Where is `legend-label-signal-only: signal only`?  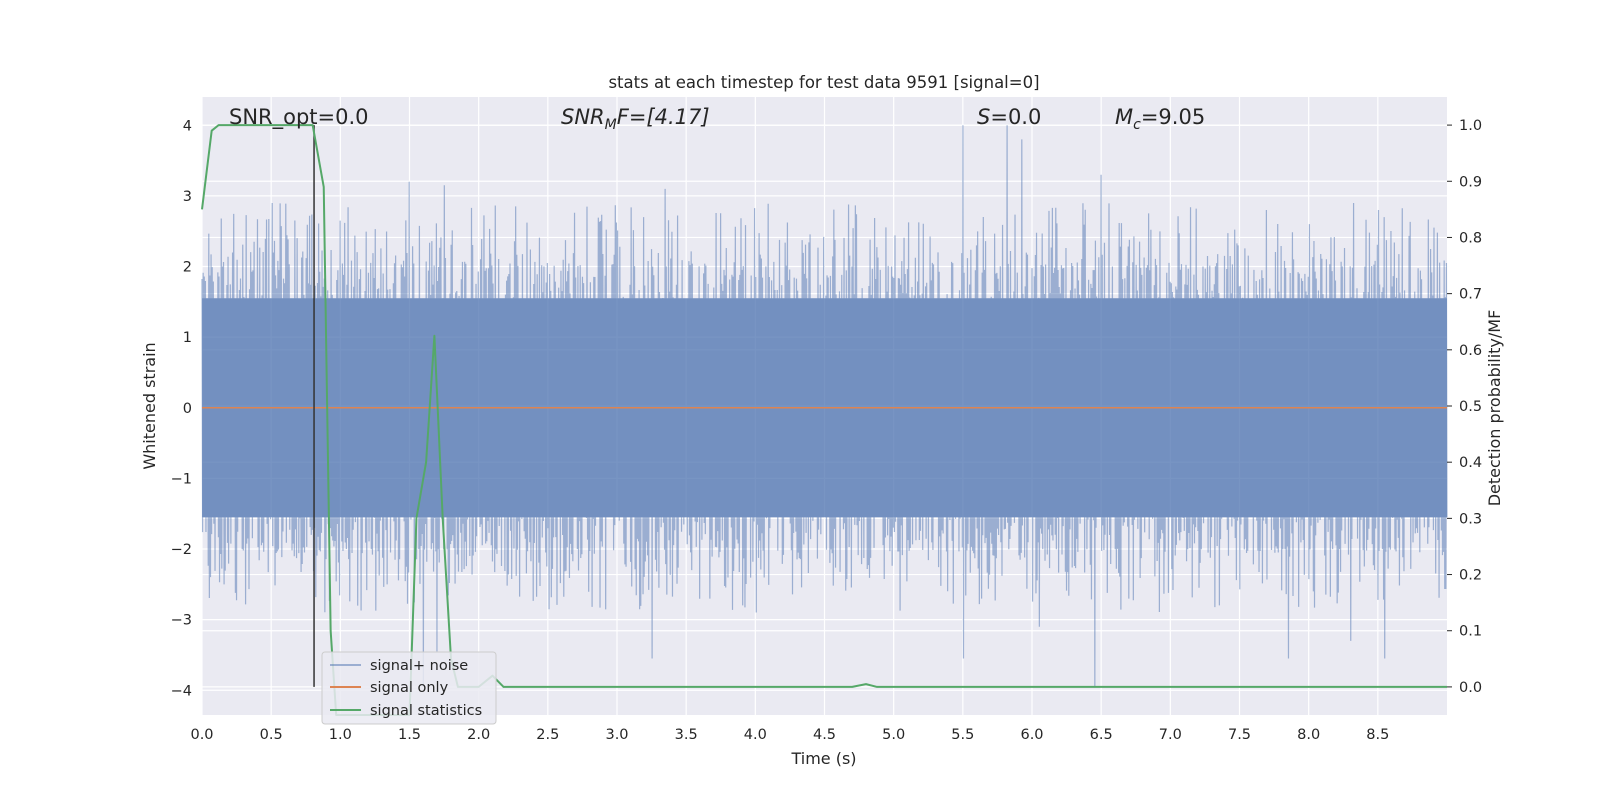 legend-label-signal-only: signal only is located at coordinates (409, 688).